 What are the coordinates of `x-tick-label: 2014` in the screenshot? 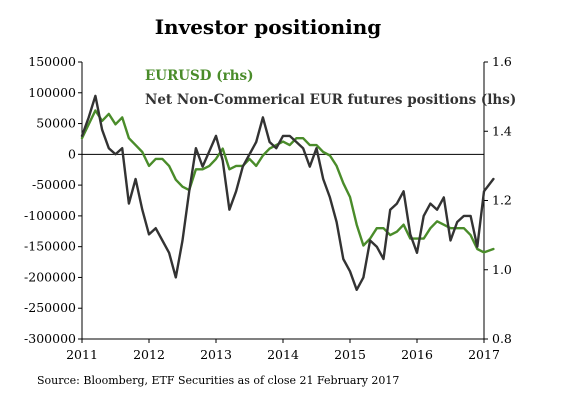 It's located at (283, 354).